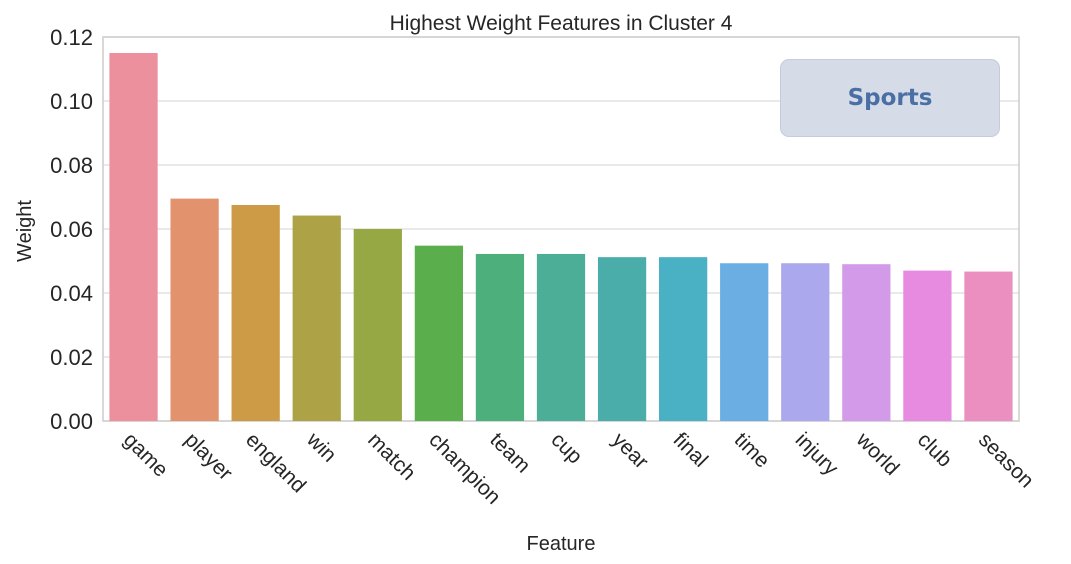  Describe the element at coordinates (391, 456) in the screenshot. I see `x-tick-label-match: match` at that location.